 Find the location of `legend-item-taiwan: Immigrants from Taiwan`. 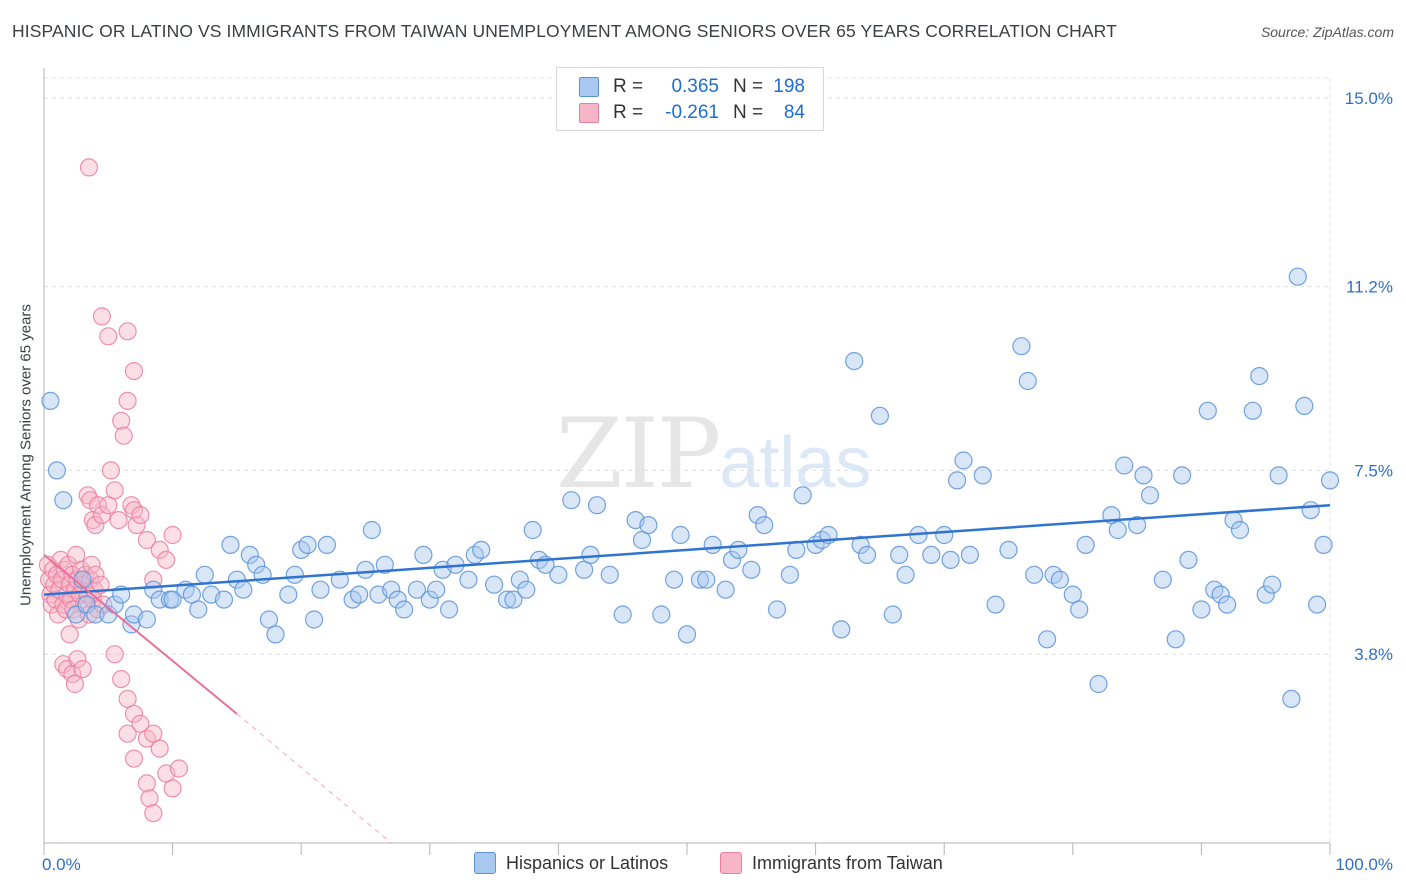

legend-item-taiwan: Immigrants from Taiwan is located at coordinates (831, 863).